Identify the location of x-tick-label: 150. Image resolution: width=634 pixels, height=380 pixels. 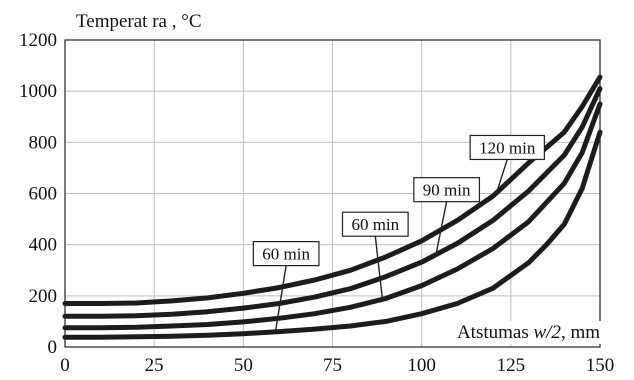
(600, 365).